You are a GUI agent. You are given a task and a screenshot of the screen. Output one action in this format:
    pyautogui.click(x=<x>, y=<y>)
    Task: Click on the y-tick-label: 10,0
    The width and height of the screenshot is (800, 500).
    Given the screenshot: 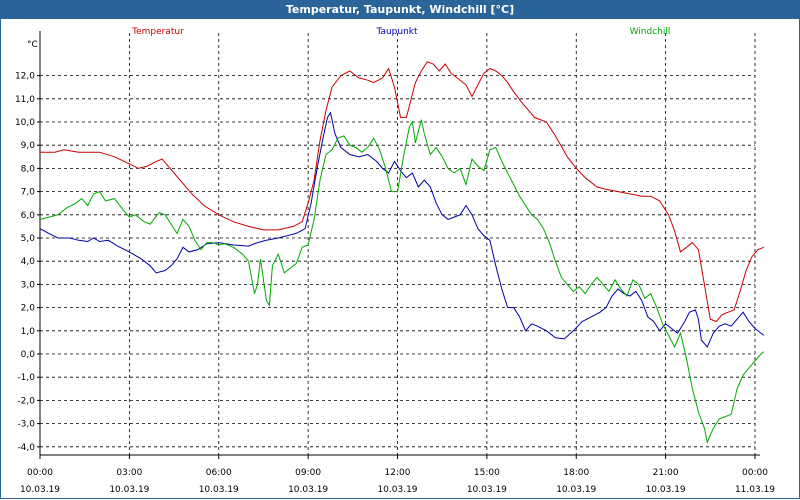 What is the action you would take?
    pyautogui.click(x=25, y=123)
    